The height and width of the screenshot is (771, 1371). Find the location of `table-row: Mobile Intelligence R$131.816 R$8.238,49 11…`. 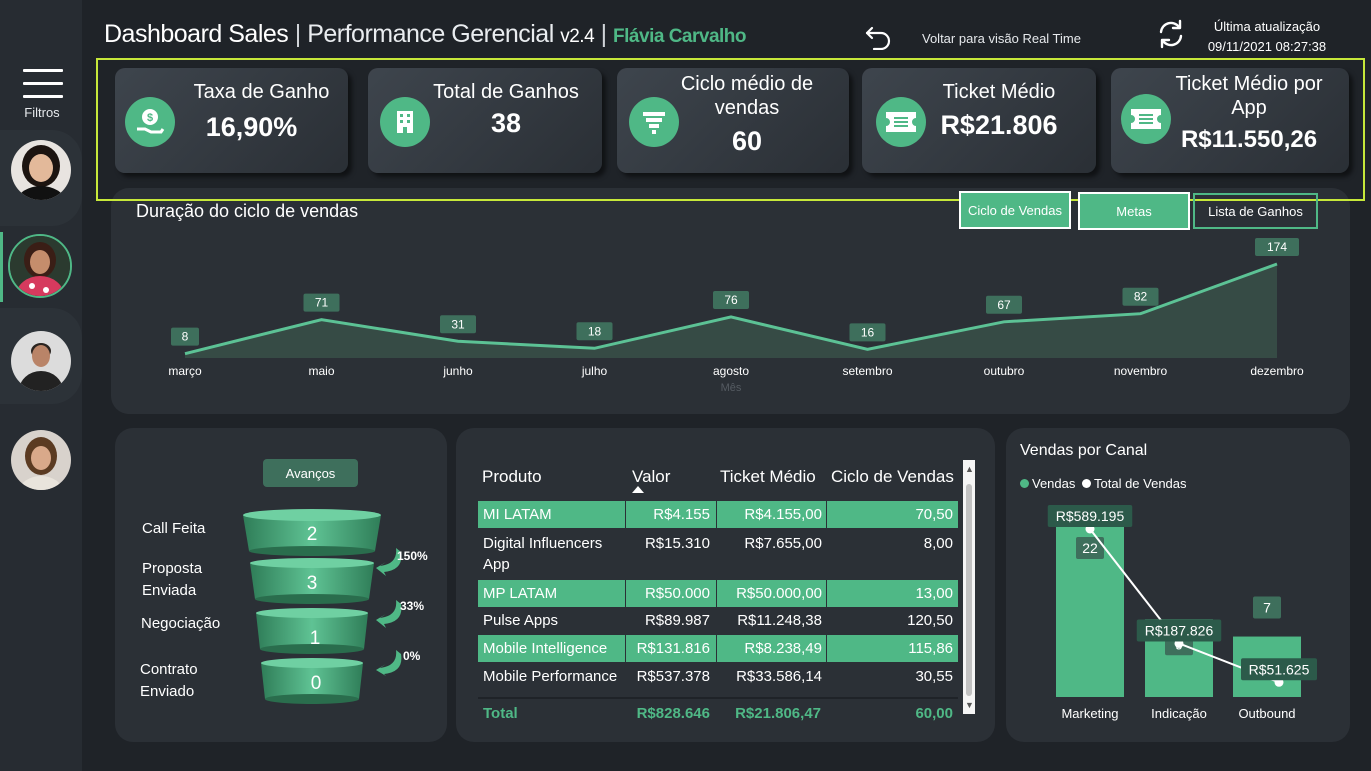

table-row: Mobile Intelligence R$131.816 R$8.238,49 11… is located at coordinates (718, 648).